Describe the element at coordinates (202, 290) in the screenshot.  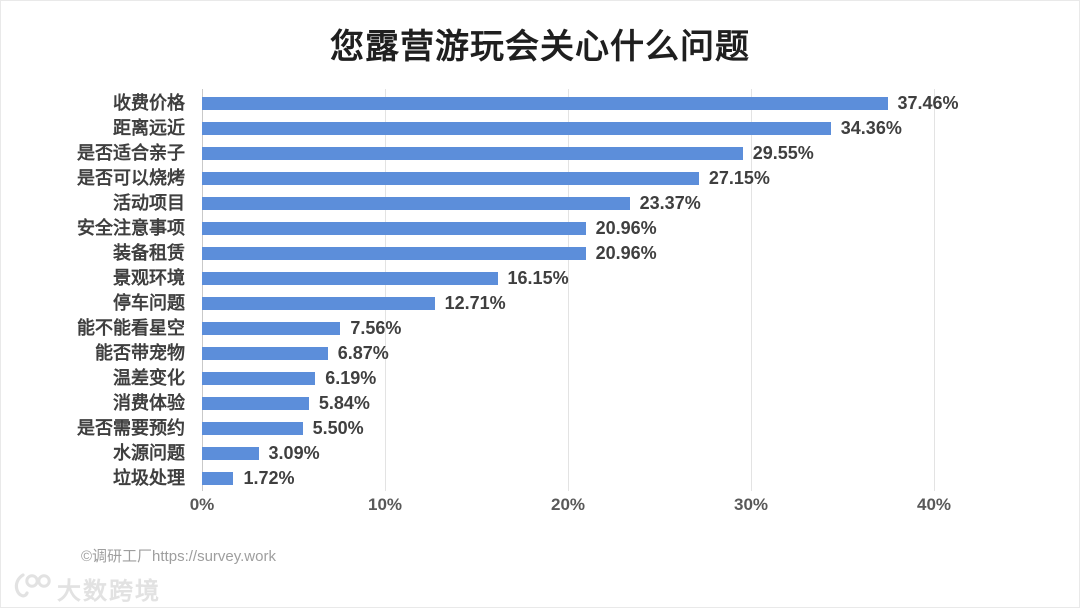
I see `y-axis-line` at that location.